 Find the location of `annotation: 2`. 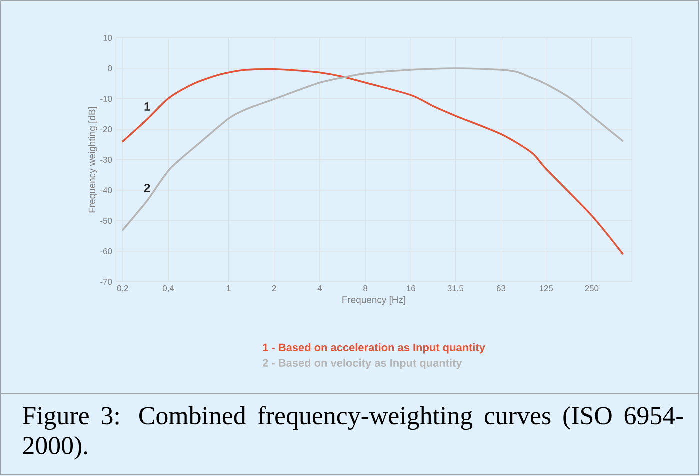

annotation: 2 is located at coordinates (147, 188).